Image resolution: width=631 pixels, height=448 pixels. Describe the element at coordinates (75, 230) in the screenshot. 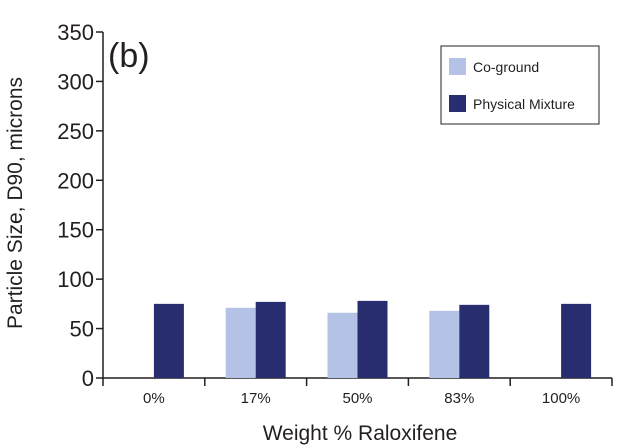

I see `y-tick-label: 150` at that location.